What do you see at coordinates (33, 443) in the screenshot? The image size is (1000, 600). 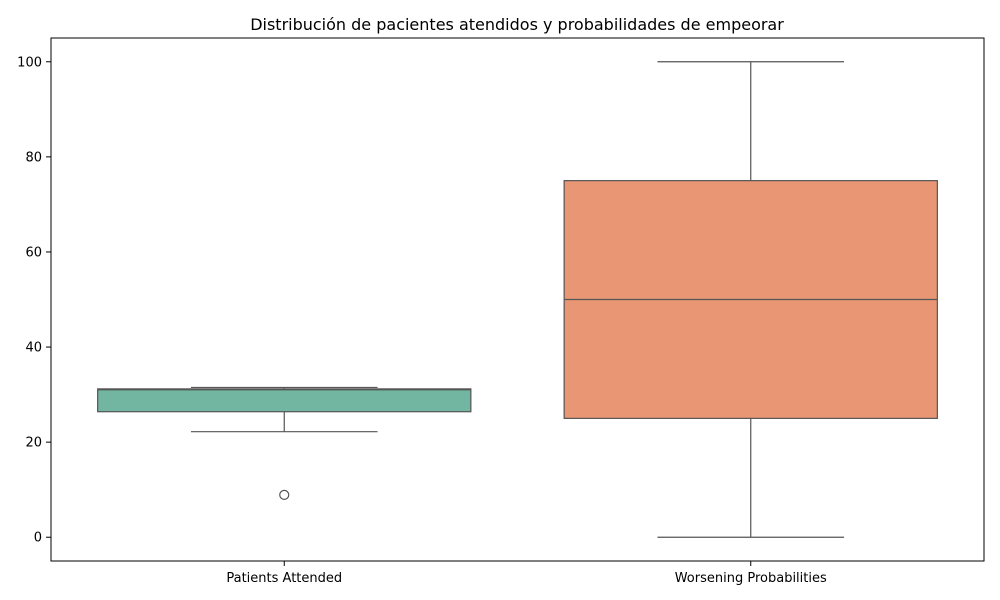 I see `y-tick-label: 20` at bounding box center [33, 443].